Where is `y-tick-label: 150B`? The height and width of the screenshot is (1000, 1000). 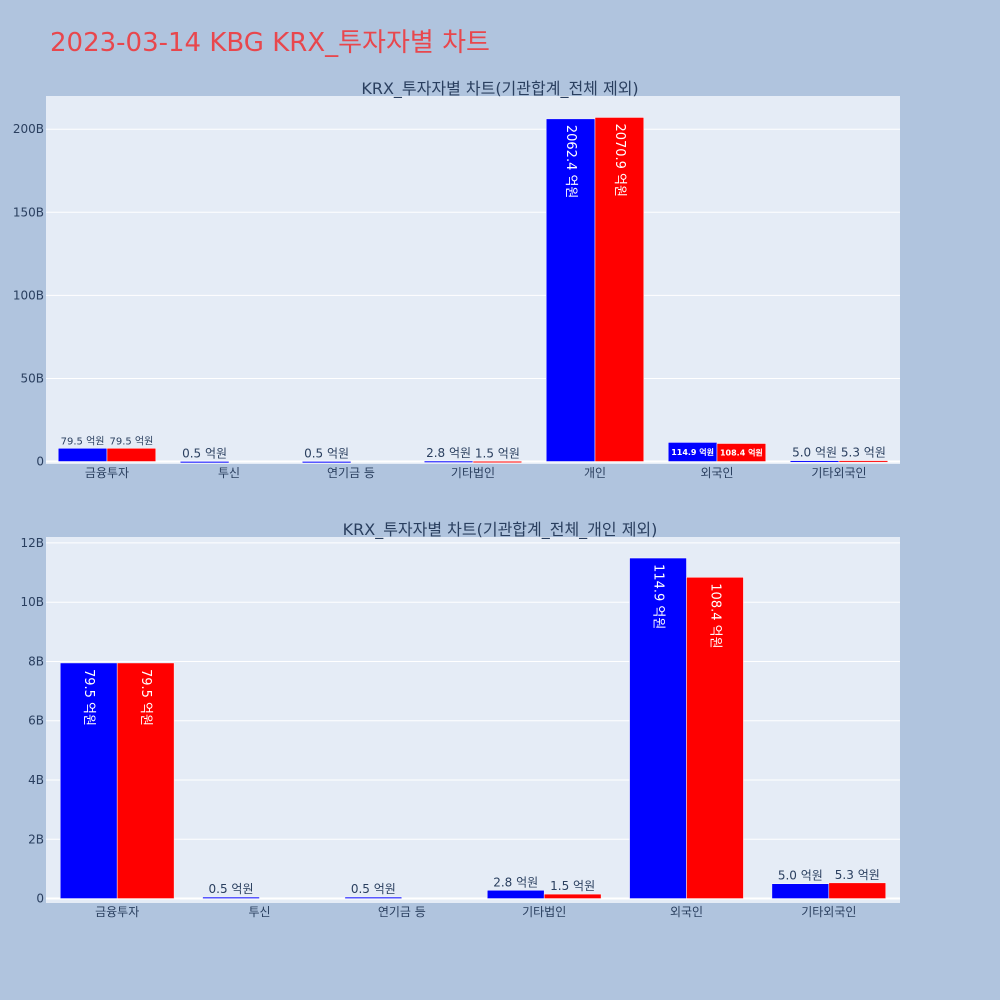
y-tick-label: 150B is located at coordinates (28, 212).